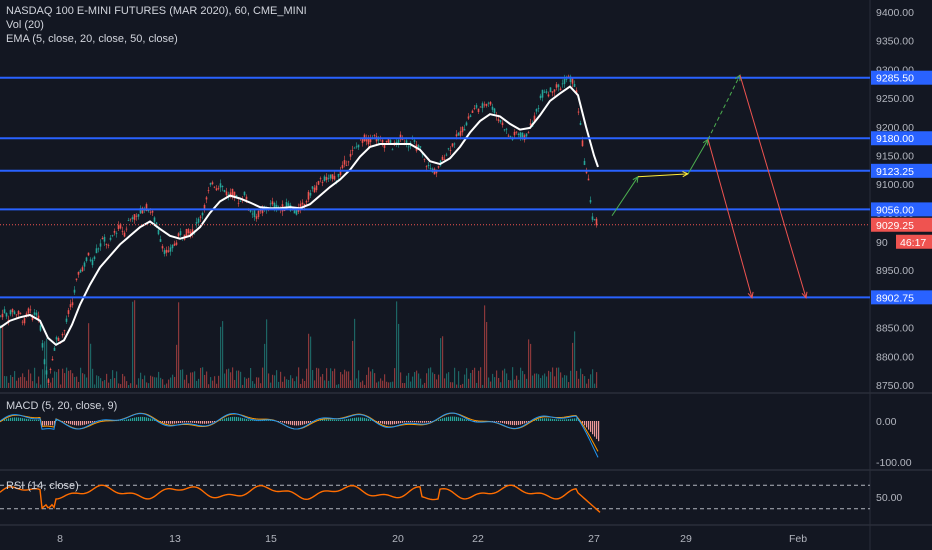 The width and height of the screenshot is (932, 550). Describe the element at coordinates (42, 486) in the screenshot. I see `rsi-pane-label: RSI (14, close)` at that location.